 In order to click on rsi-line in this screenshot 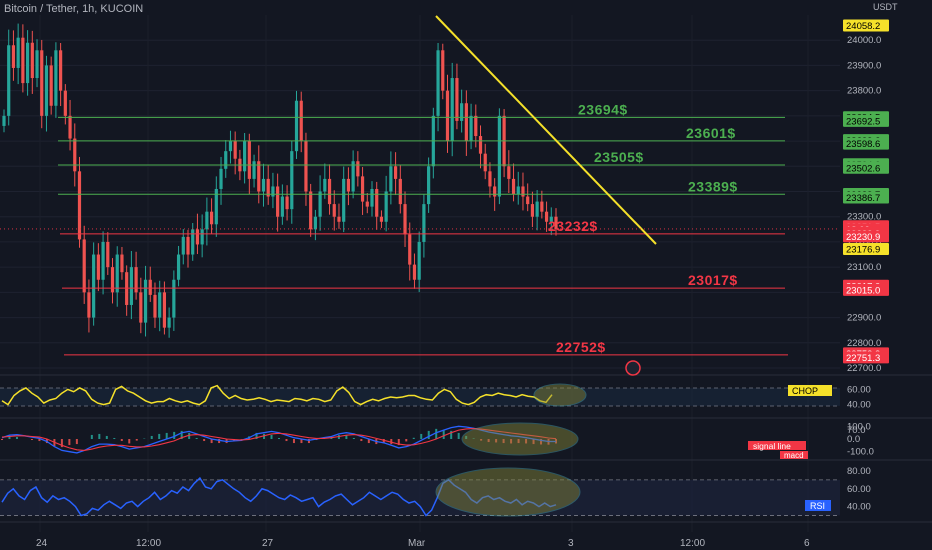, I will do `click(279, 496)`.